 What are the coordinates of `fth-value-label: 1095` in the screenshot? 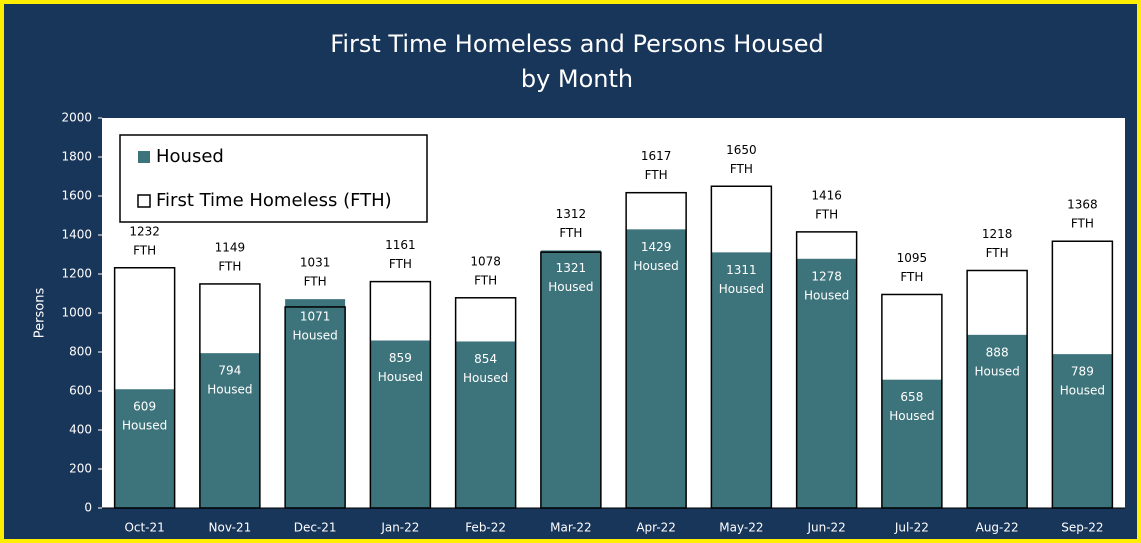 It's located at (912, 258).